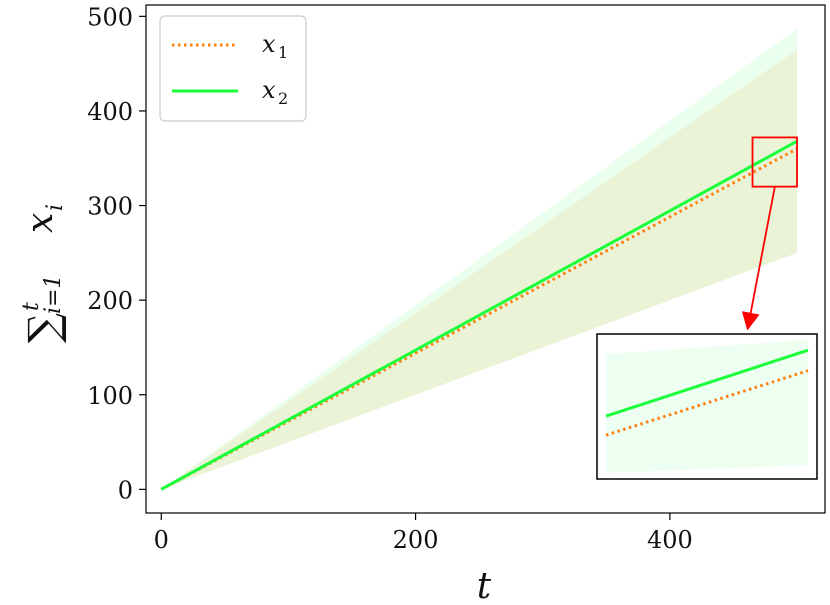 This screenshot has width=830, height=605. I want to click on y-tick-label: 200, so click(110, 301).